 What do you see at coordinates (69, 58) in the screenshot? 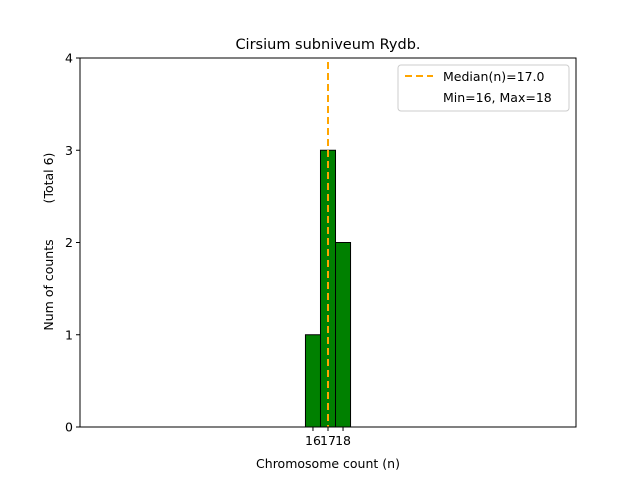
I see `y-tick-label: 4` at bounding box center [69, 58].